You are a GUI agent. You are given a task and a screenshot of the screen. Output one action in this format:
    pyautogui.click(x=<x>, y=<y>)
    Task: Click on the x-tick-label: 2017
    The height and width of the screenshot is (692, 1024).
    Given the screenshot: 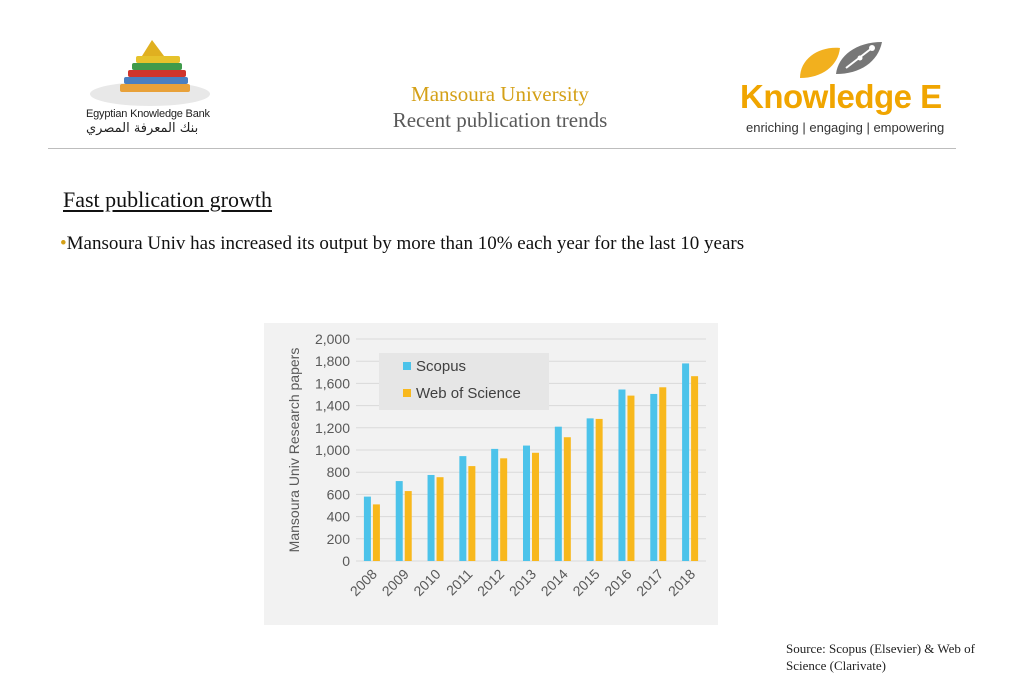 What is the action you would take?
    pyautogui.click(x=649, y=582)
    